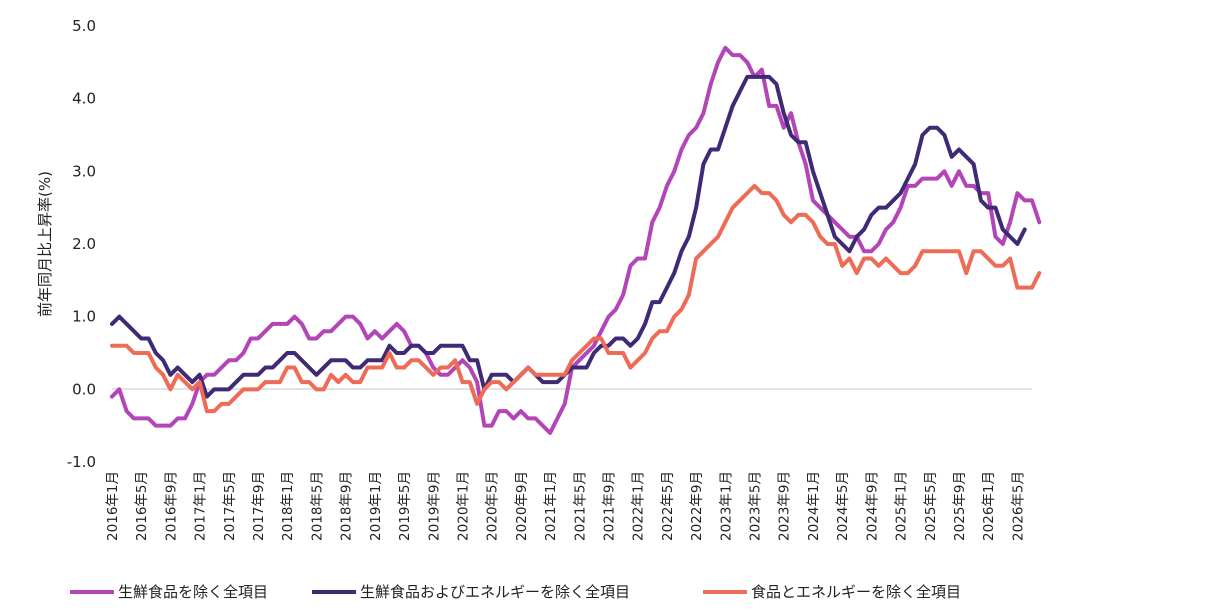 This screenshot has height=610, width=1227. I want to click on x-tick-label: 2016年5月, so click(142, 506).